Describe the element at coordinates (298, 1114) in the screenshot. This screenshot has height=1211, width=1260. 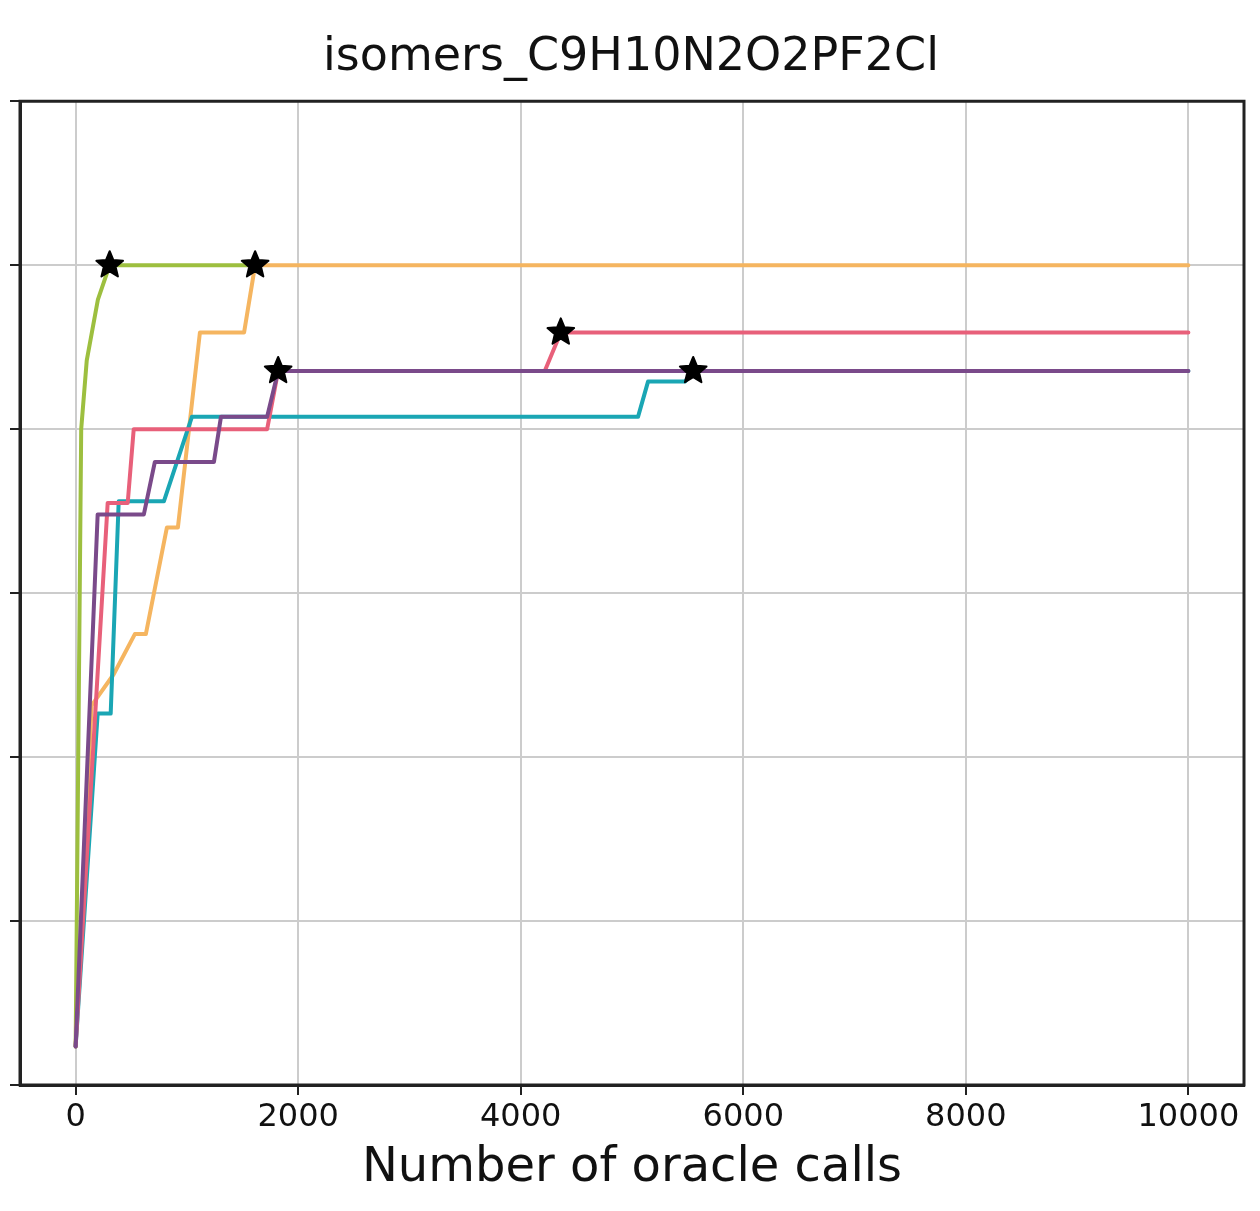
I see `x-tick-label: 2000` at that location.